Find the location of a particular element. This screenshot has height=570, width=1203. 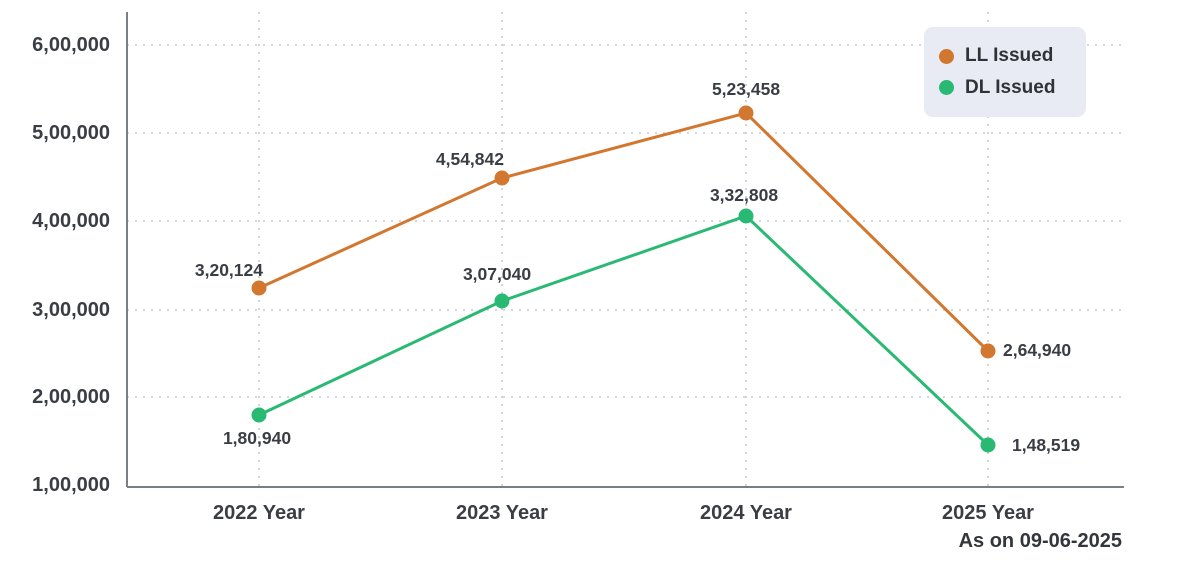

data-point-ll-issued-2024-year is located at coordinates (746, 113).